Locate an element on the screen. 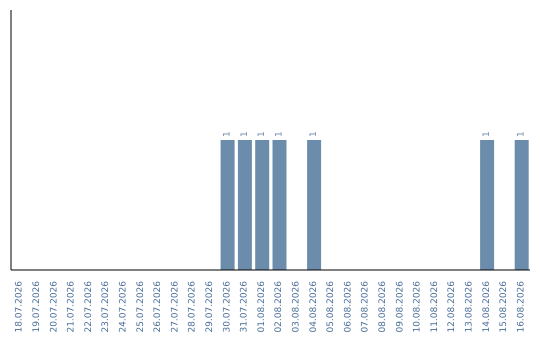 The image size is (540, 340). x-tick-label: 06.08.2026 is located at coordinates (348, 306).